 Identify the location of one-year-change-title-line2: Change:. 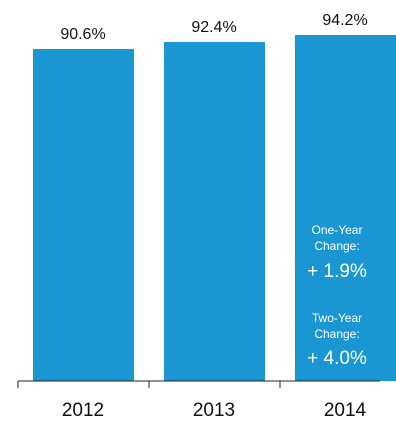
(336, 246).